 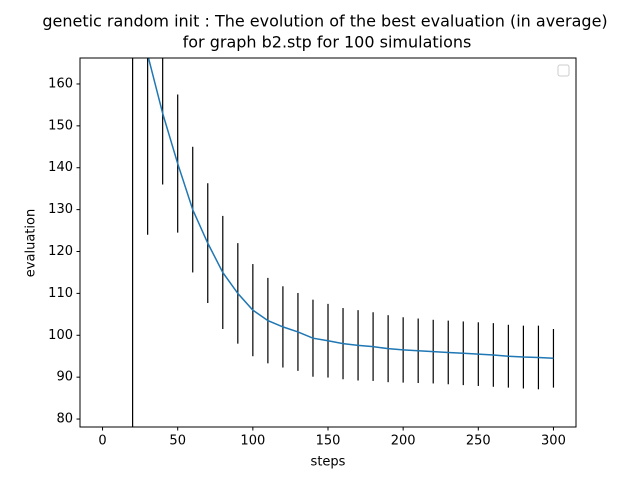 I want to click on y-tick-label: 100, so click(x=60, y=335).